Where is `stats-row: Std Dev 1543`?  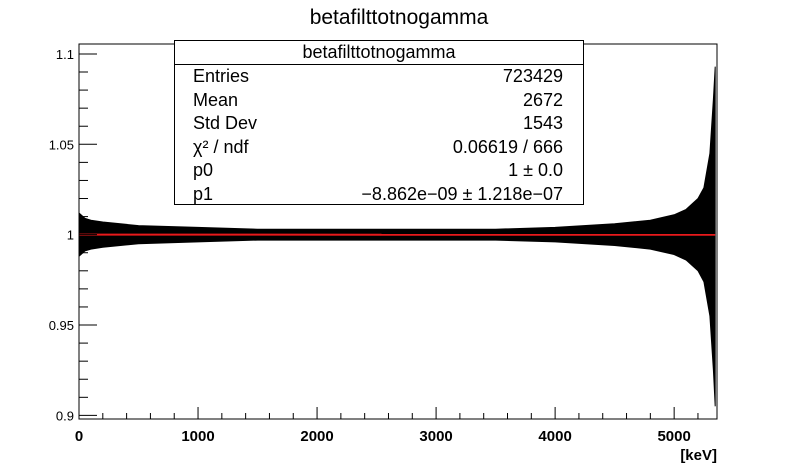
stats-row: Std Dev 1543 is located at coordinates (379, 124).